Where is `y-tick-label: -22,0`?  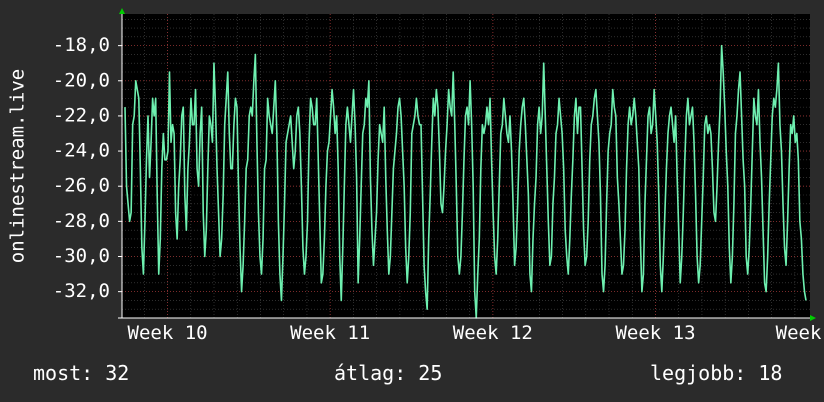 y-tick-label: -22,0 is located at coordinates (81, 115).